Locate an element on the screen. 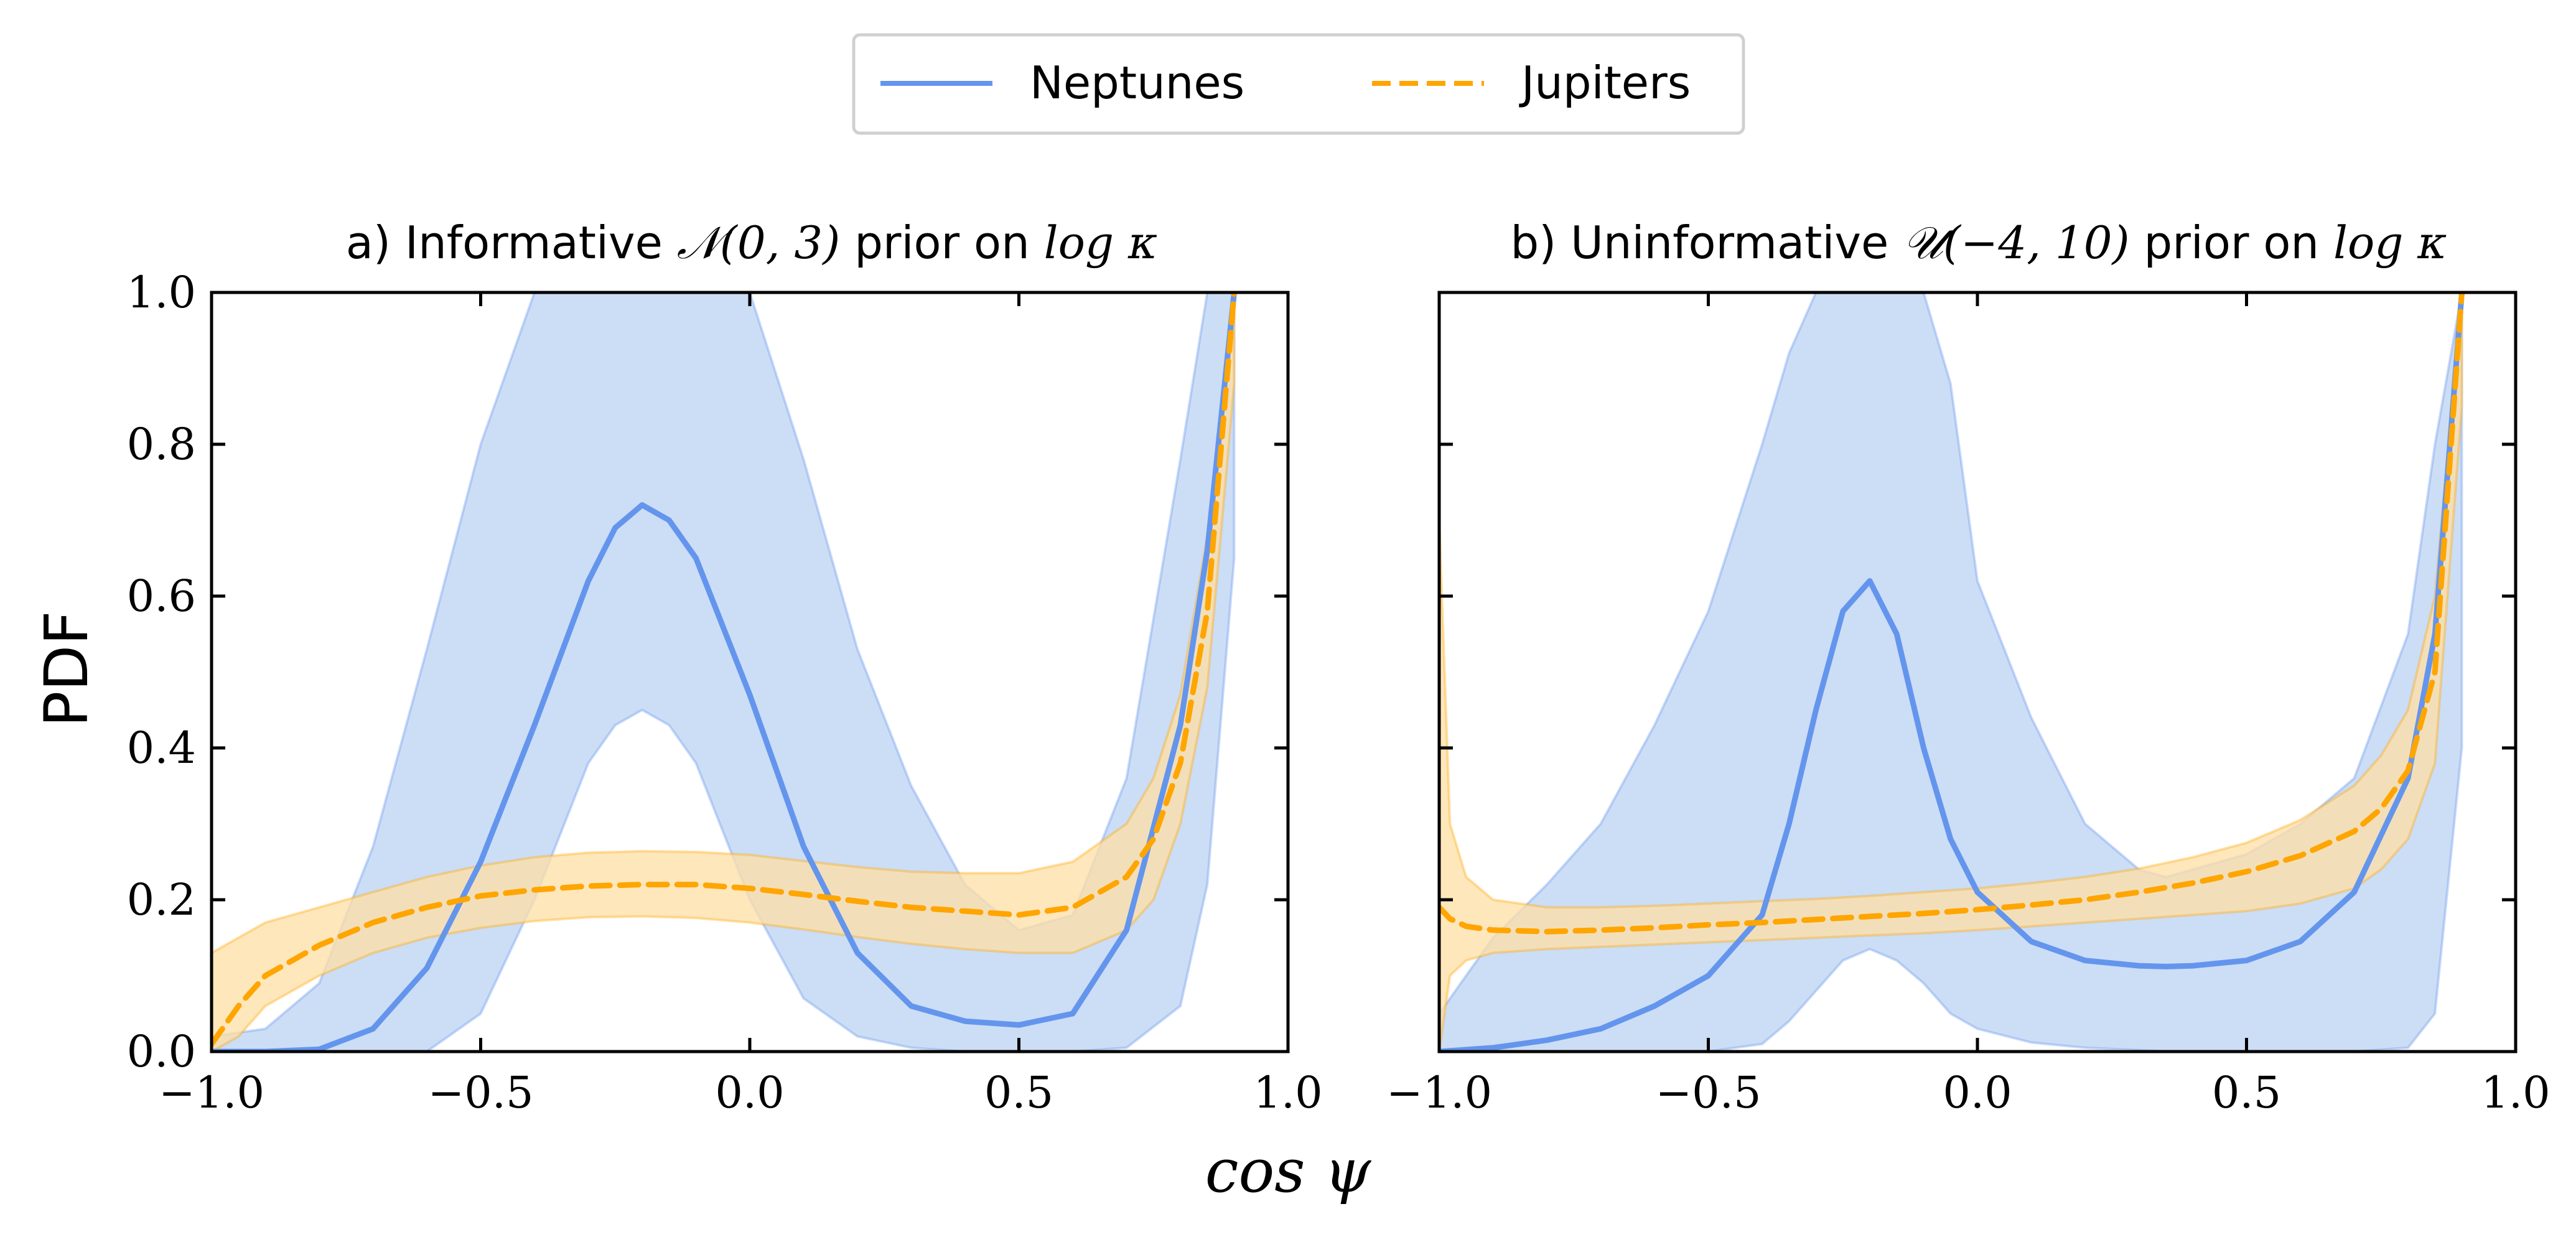  y-axis-label: PDF is located at coordinates (66, 669).